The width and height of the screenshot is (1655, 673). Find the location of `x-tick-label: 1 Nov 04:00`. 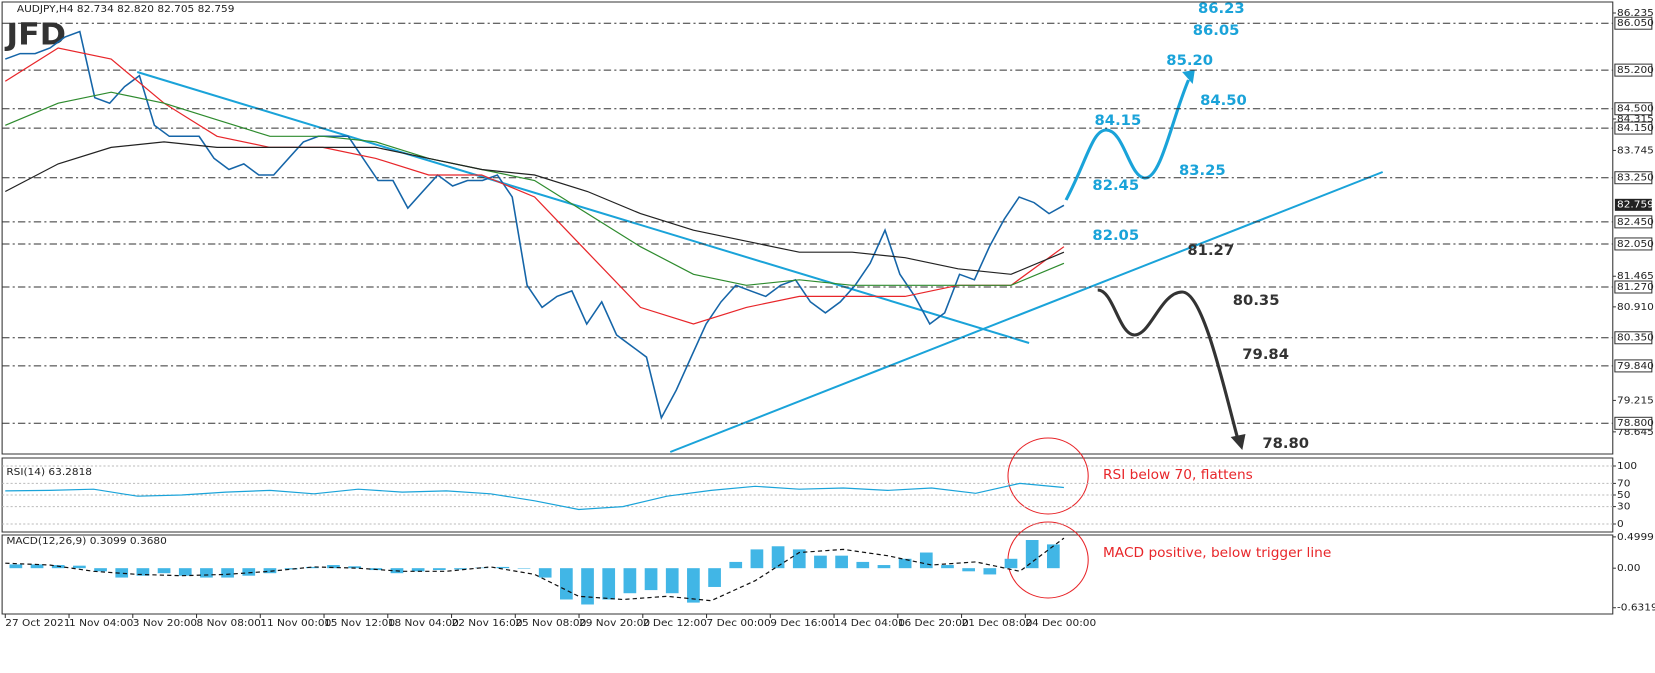

x-tick-label: 1 Nov 04:00 is located at coordinates (101, 623).